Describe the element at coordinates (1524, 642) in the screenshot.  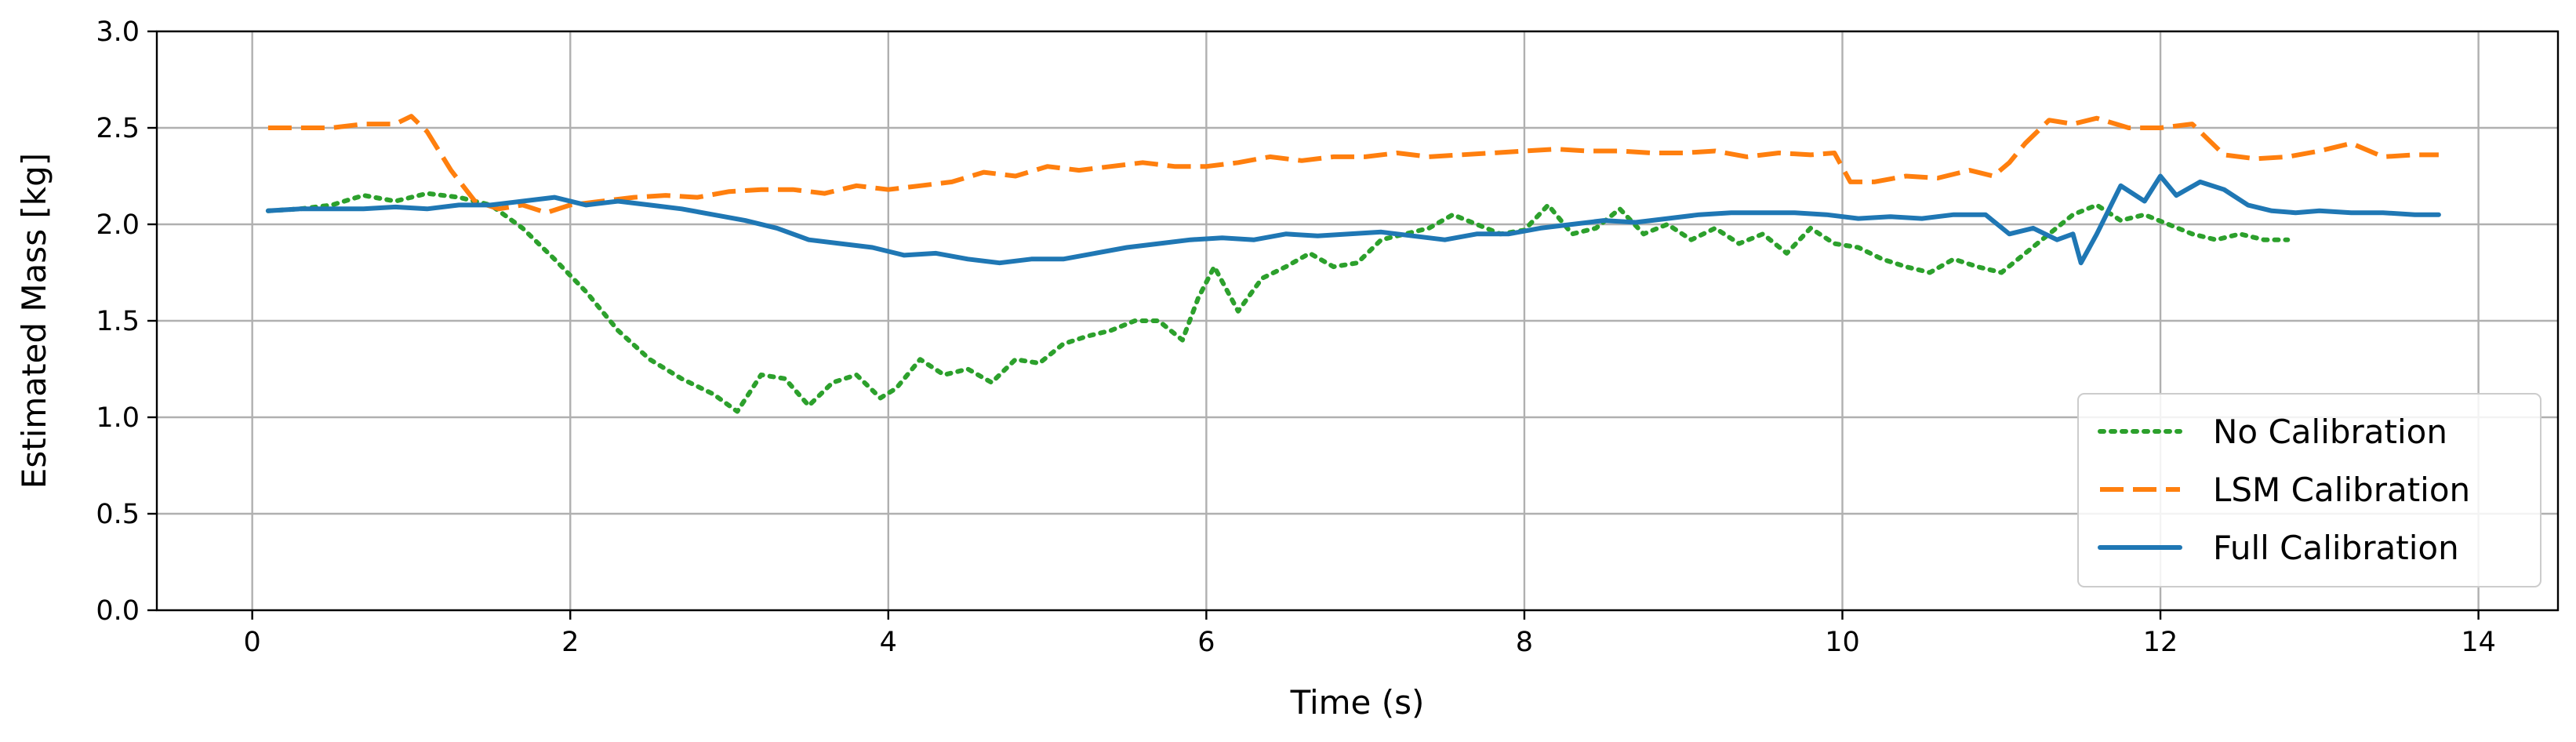
I see `x-tick-label: 8` at that location.